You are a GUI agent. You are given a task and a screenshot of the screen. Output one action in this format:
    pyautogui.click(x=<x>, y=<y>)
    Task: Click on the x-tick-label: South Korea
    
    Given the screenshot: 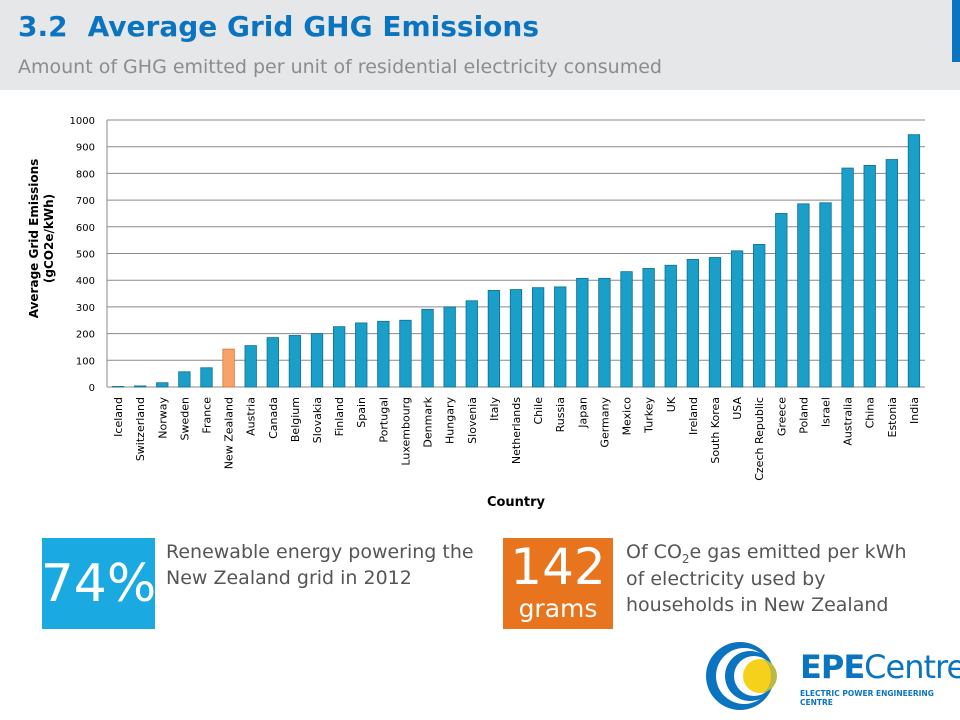 What is the action you would take?
    pyautogui.click(x=715, y=430)
    